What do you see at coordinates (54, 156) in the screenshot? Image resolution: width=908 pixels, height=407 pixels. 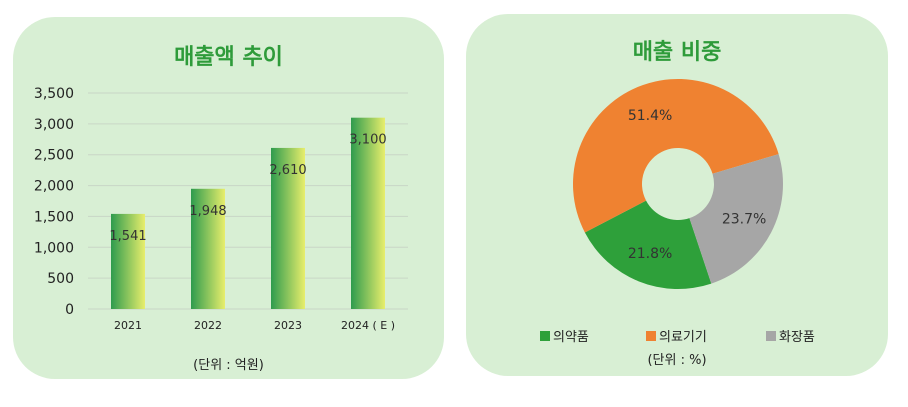 I see `y-tick-label: 2,500` at bounding box center [54, 156].